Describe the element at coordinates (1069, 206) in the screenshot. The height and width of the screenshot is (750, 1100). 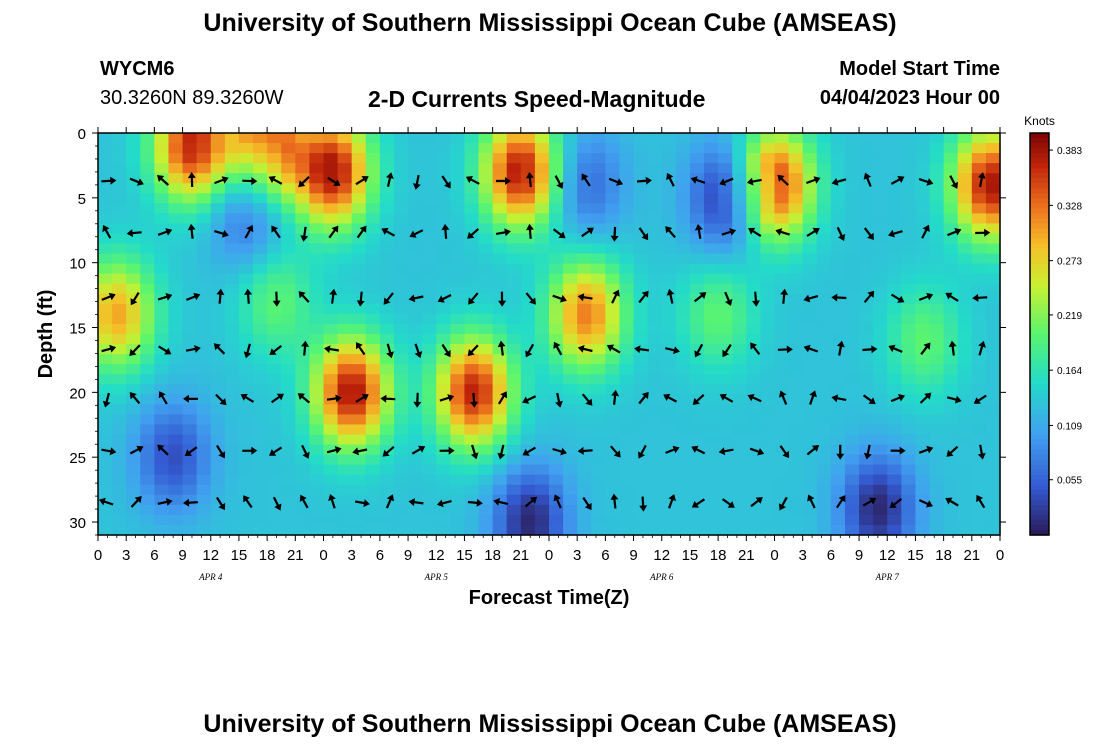
I see `colorbar-tick-label: 0.328` at that location.